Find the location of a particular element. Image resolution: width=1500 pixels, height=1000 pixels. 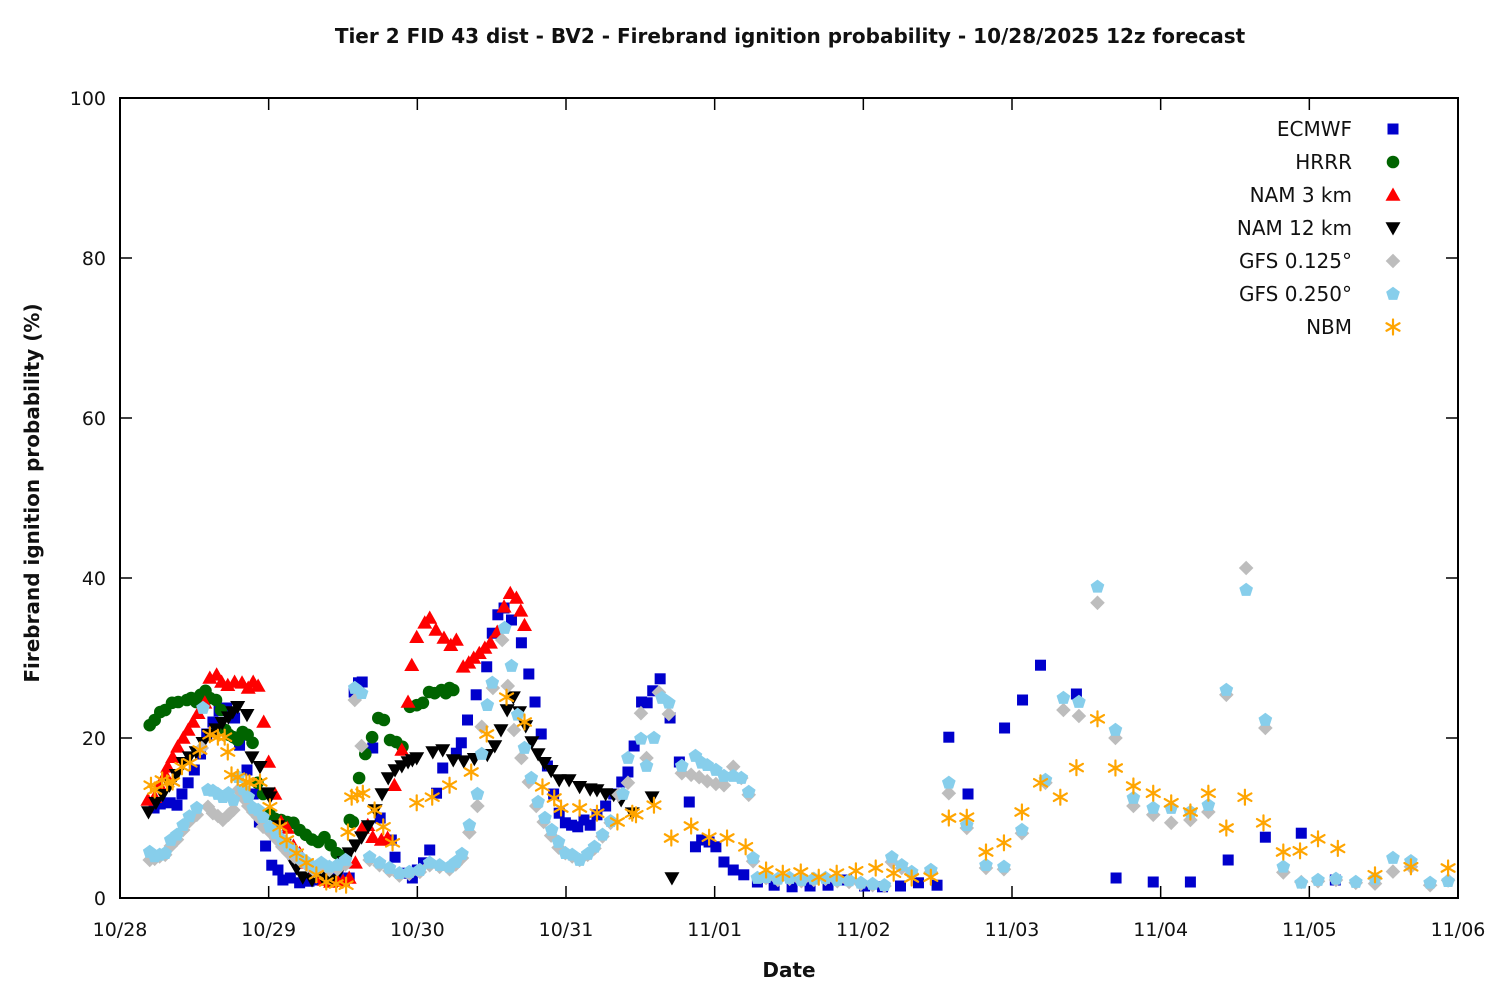

legend-item-nbm: NBM is located at coordinates (1353, 327).